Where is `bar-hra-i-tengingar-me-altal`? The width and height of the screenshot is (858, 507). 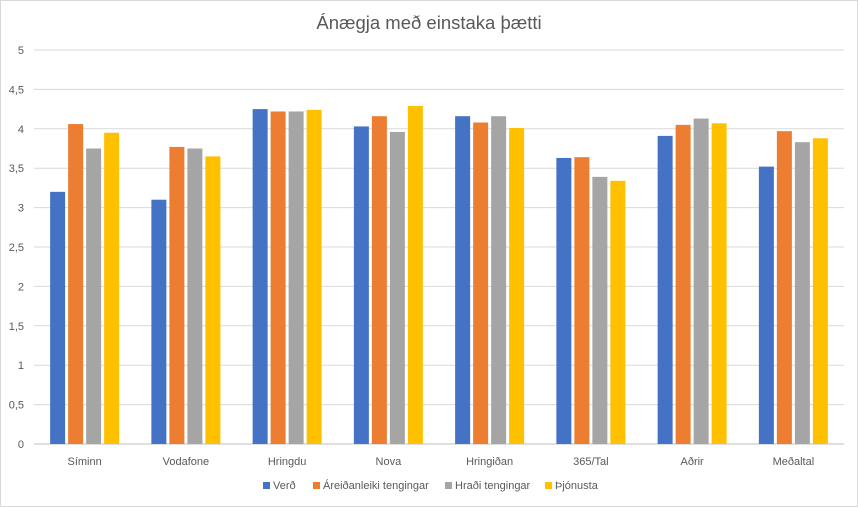
bar-hra-i-tengingar-me-altal is located at coordinates (802, 293).